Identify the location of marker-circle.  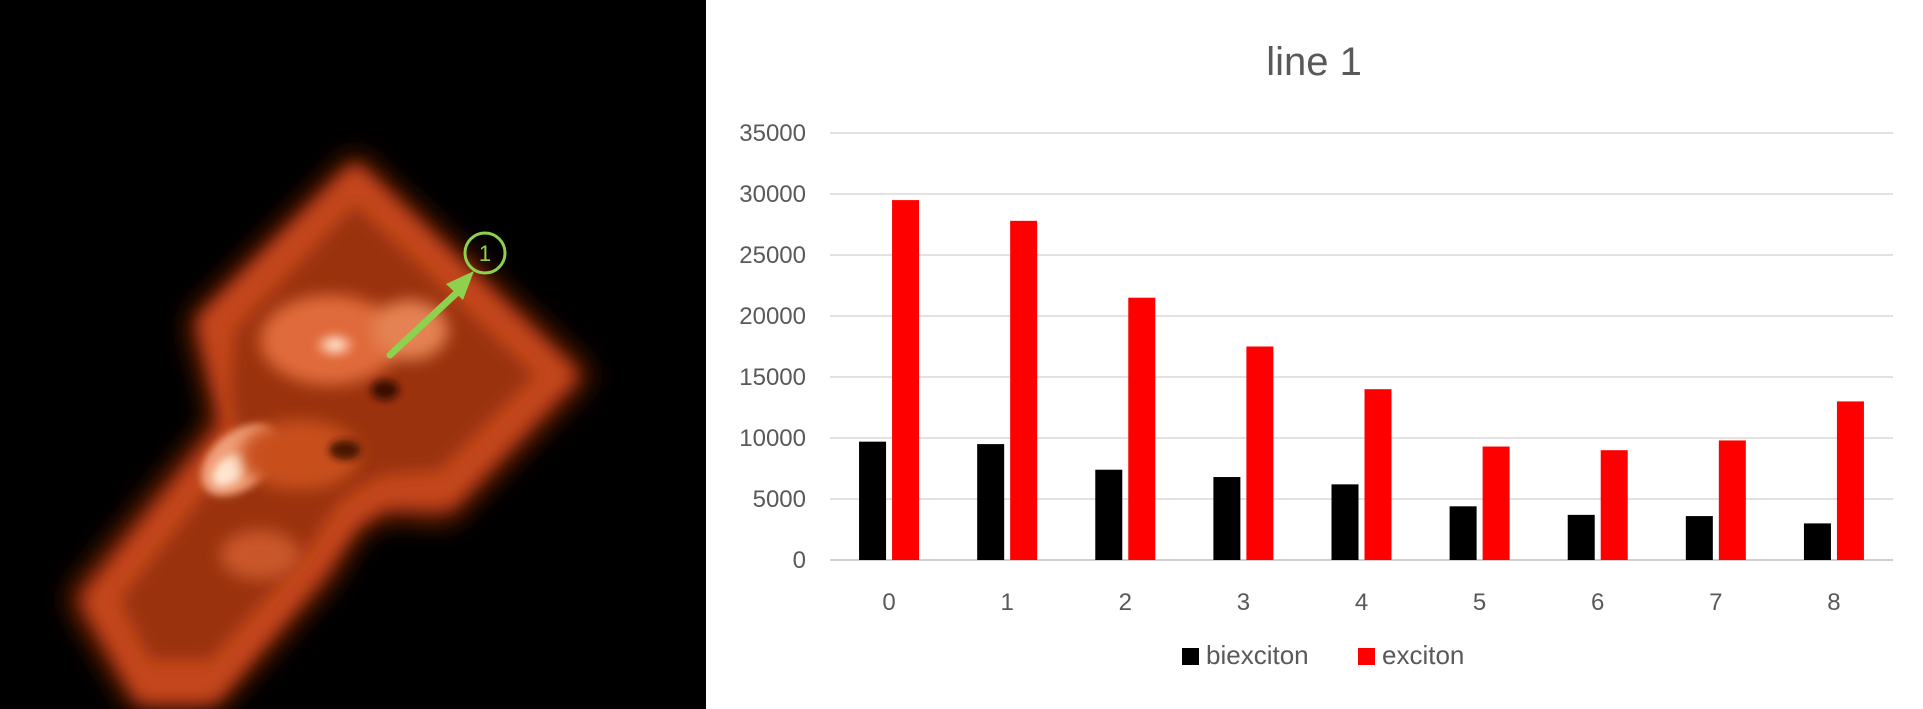
(485, 253).